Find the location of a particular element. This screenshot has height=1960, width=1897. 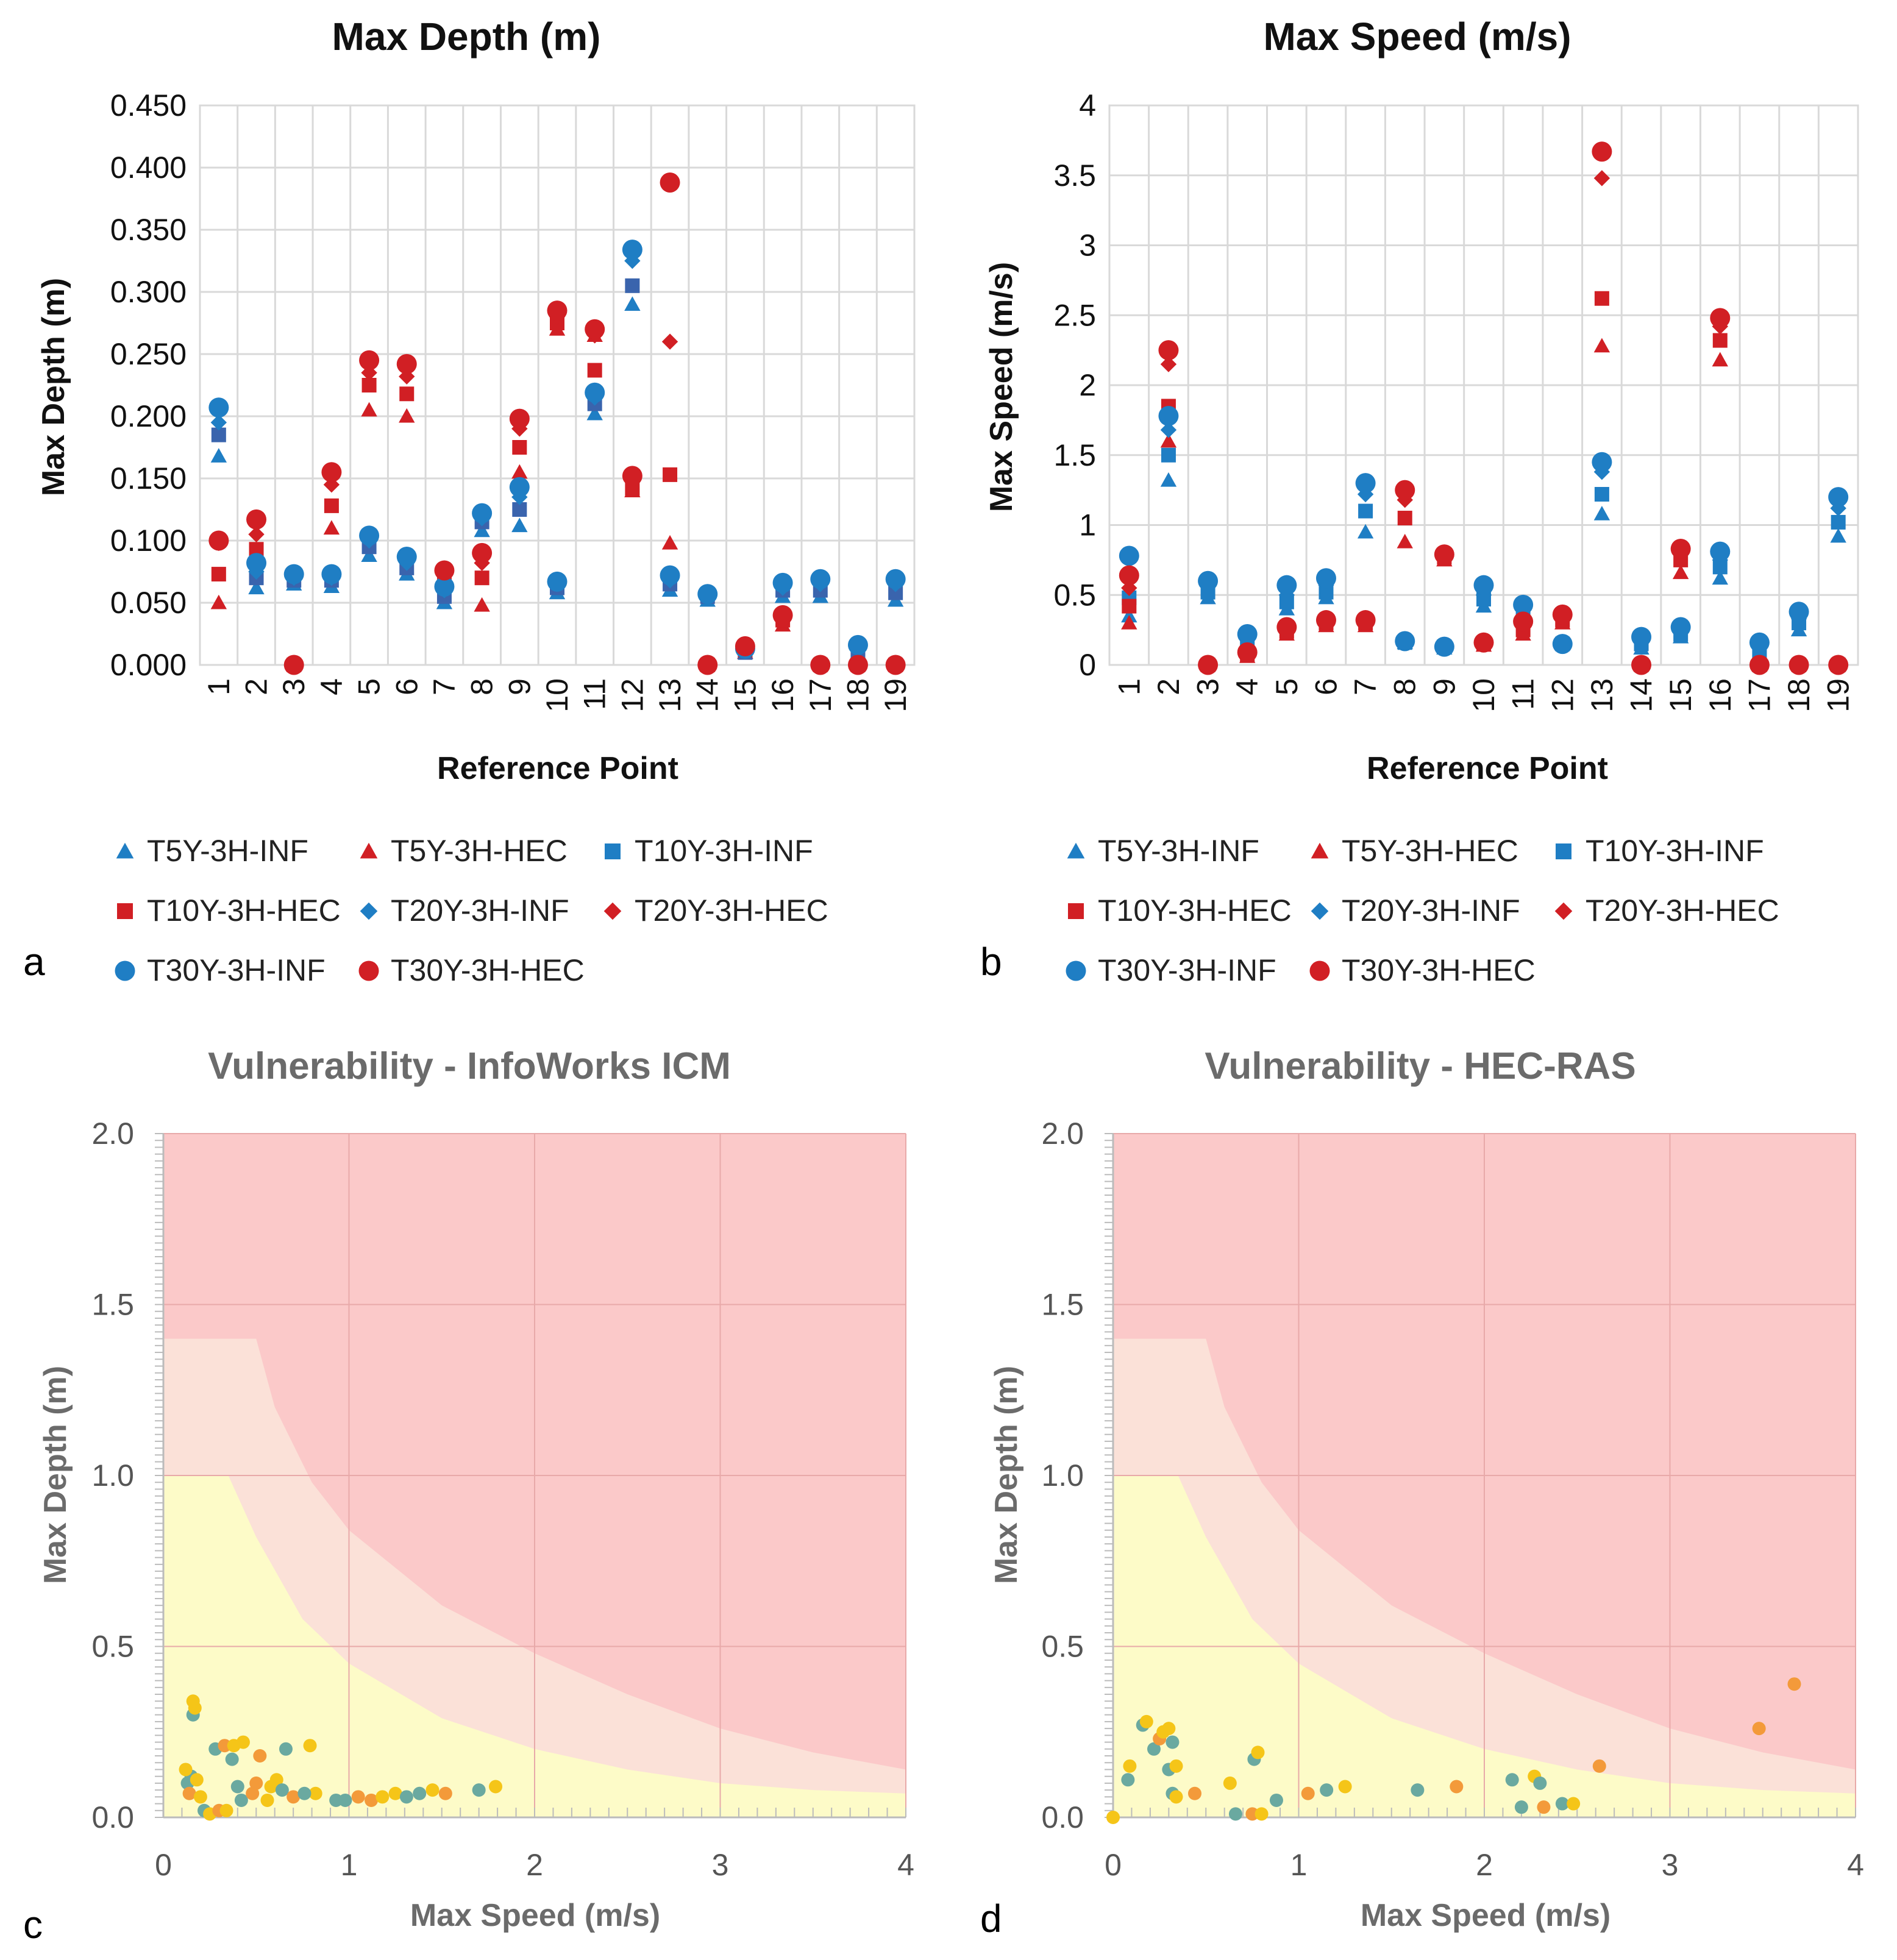

chart-a-ylabel: Max Depth (m) is located at coordinates (53, 387).